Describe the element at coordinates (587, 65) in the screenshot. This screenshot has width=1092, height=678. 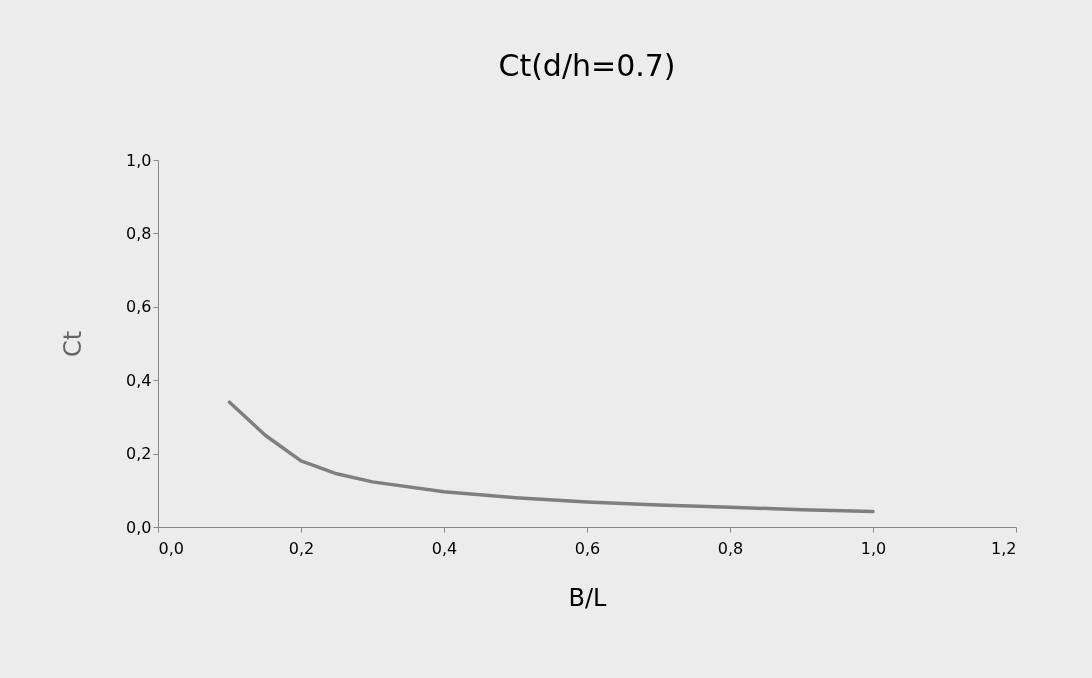
I see `chart-title: Ct(d/h=0.7)` at that location.